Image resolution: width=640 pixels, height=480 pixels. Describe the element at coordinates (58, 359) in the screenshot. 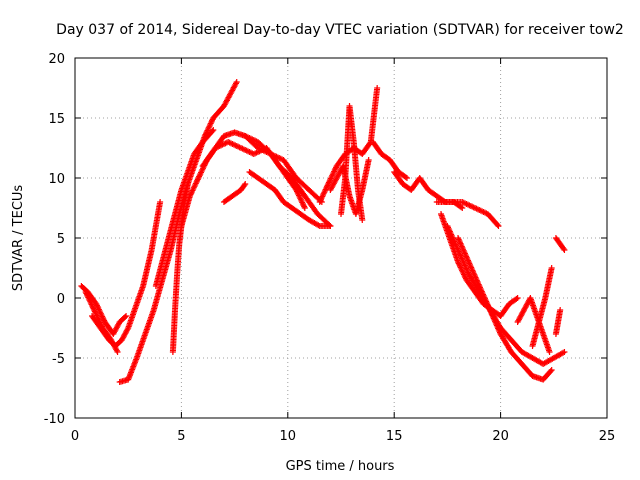

I see `y-tick-label: -5` at that location.